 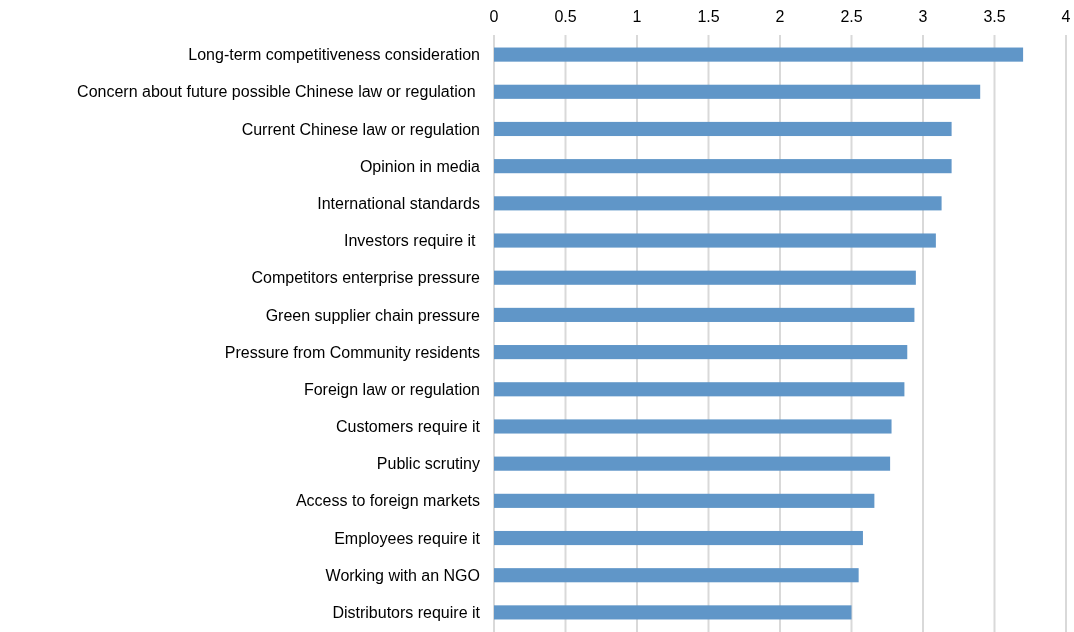 What do you see at coordinates (994, 16) in the screenshot?
I see `x-tick-label: 3.5` at bounding box center [994, 16].